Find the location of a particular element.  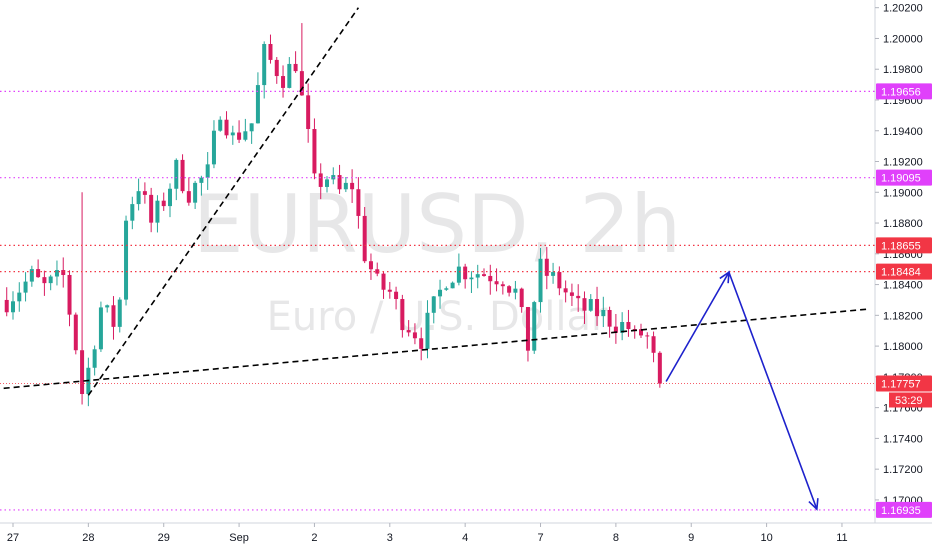

price-tick-label: 1.17200 is located at coordinates (903, 470).